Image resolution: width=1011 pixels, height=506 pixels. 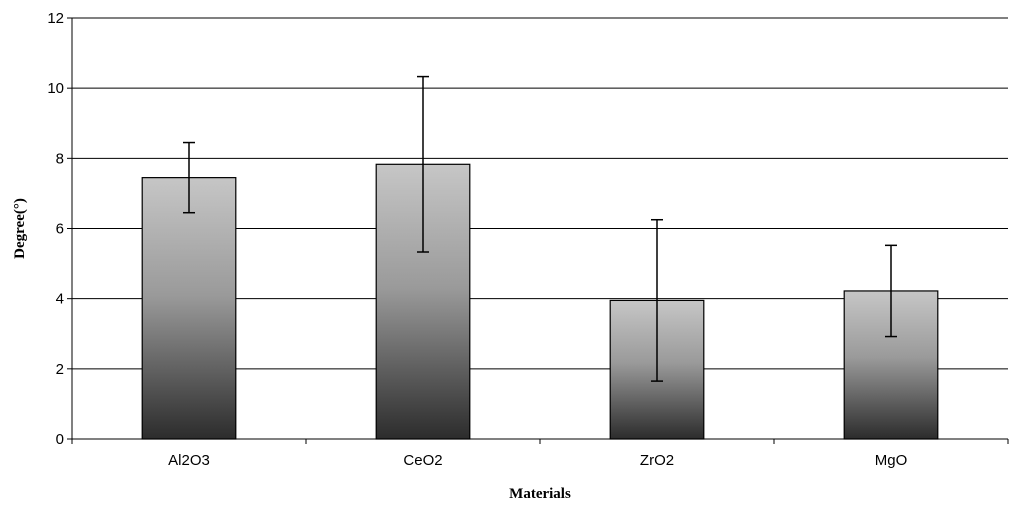 I want to click on bar-al2o3, so click(x=189, y=308).